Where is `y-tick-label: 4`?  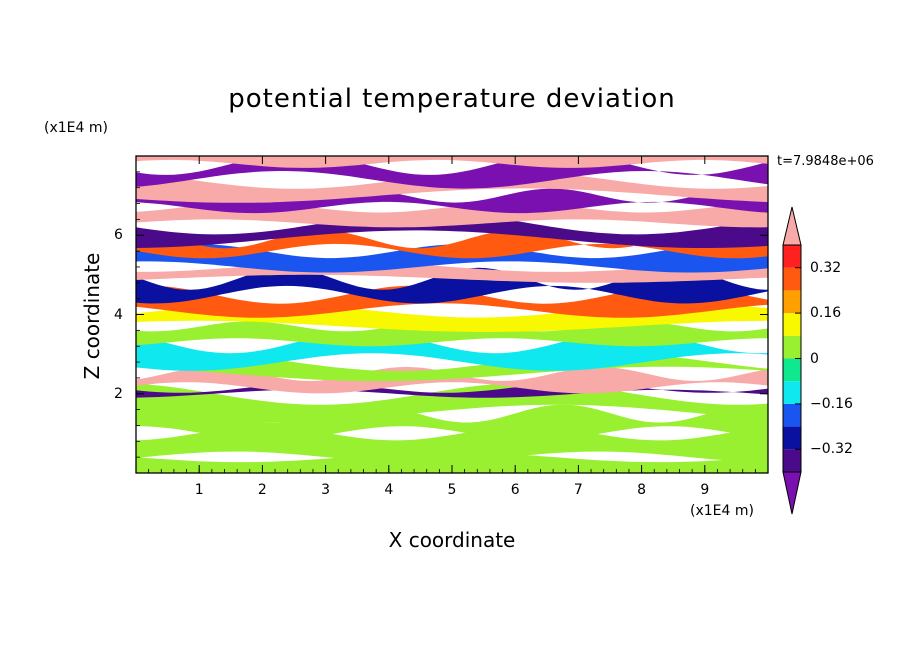
y-tick-label: 4 is located at coordinates (118, 314).